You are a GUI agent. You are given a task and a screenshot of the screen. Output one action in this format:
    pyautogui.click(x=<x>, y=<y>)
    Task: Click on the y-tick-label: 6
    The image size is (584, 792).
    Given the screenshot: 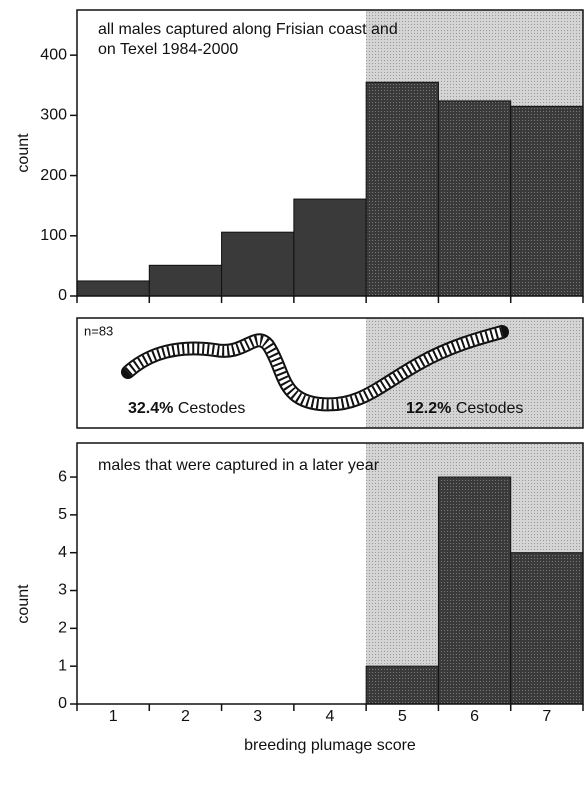 What is the action you would take?
    pyautogui.click(x=62, y=476)
    